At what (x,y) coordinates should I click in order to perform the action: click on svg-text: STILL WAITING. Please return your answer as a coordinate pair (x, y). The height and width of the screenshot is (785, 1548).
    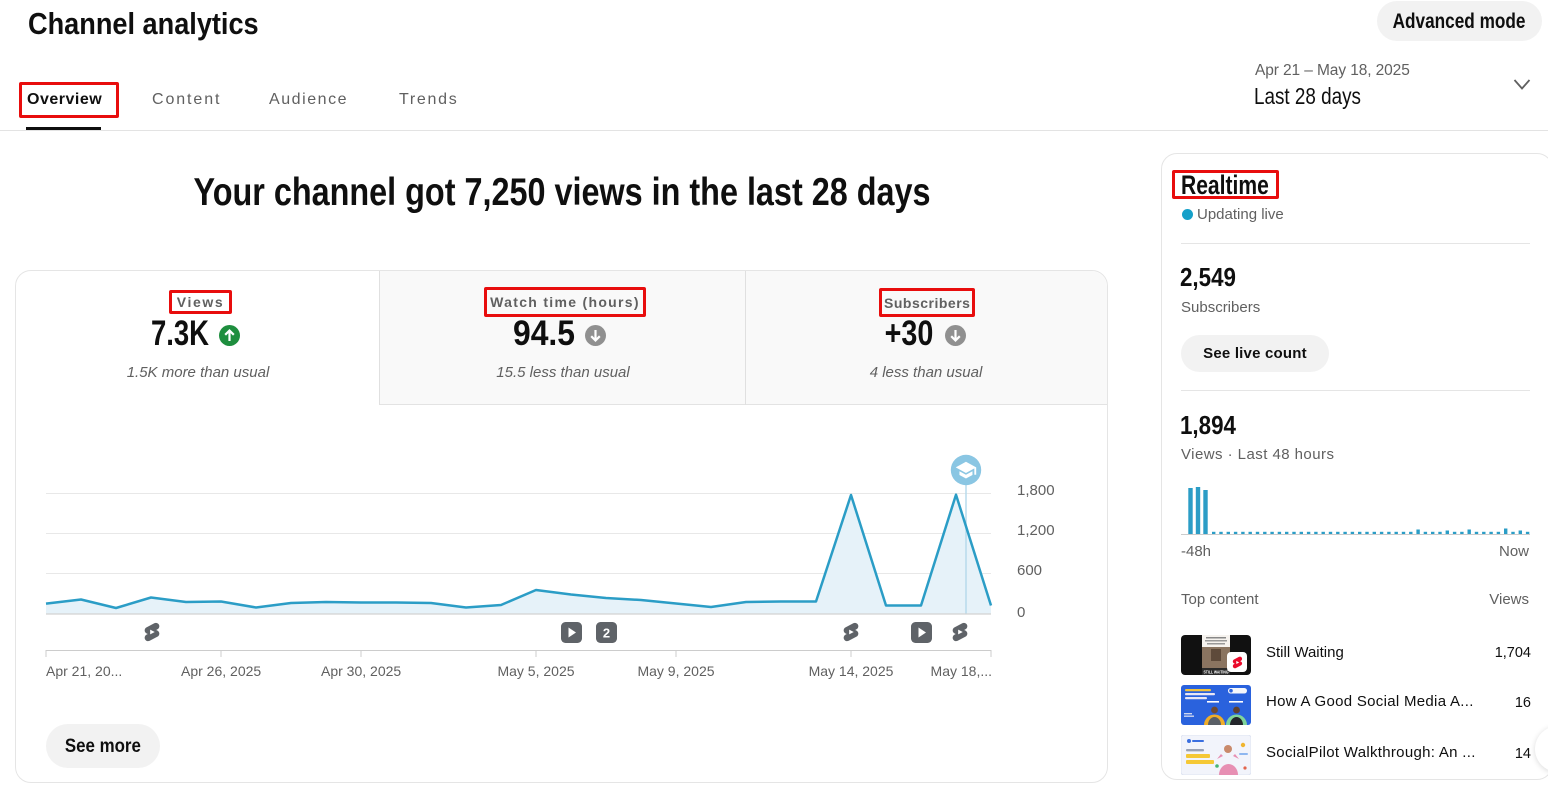
    Looking at the image, I should click on (1216, 672).